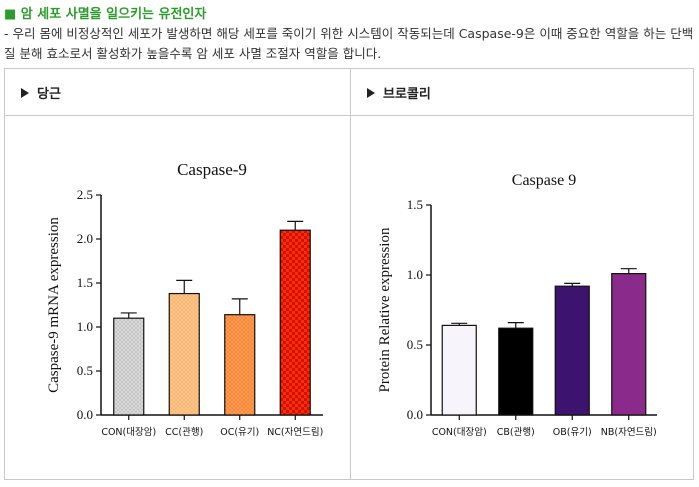 Image resolution: width=699 pixels, height=487 pixels. What do you see at coordinates (85, 238) in the screenshot?
I see `y-tick-label: 2.0` at bounding box center [85, 238].